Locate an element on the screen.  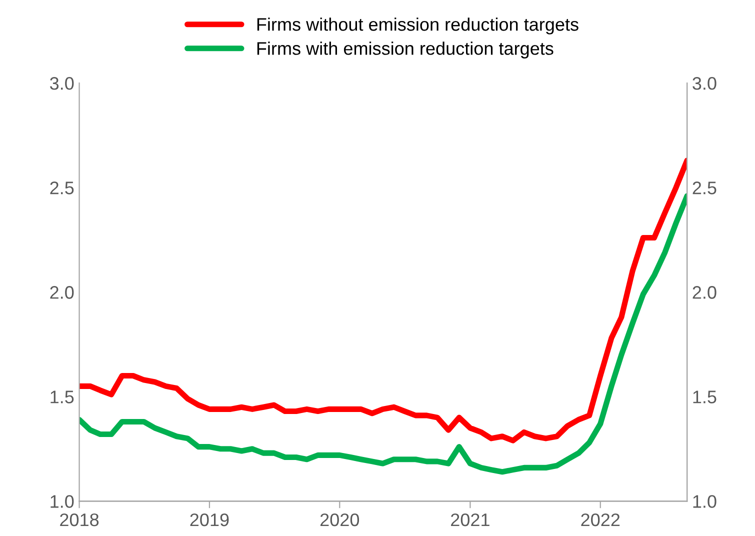
x-tick-label: 2018 is located at coordinates (79, 519).